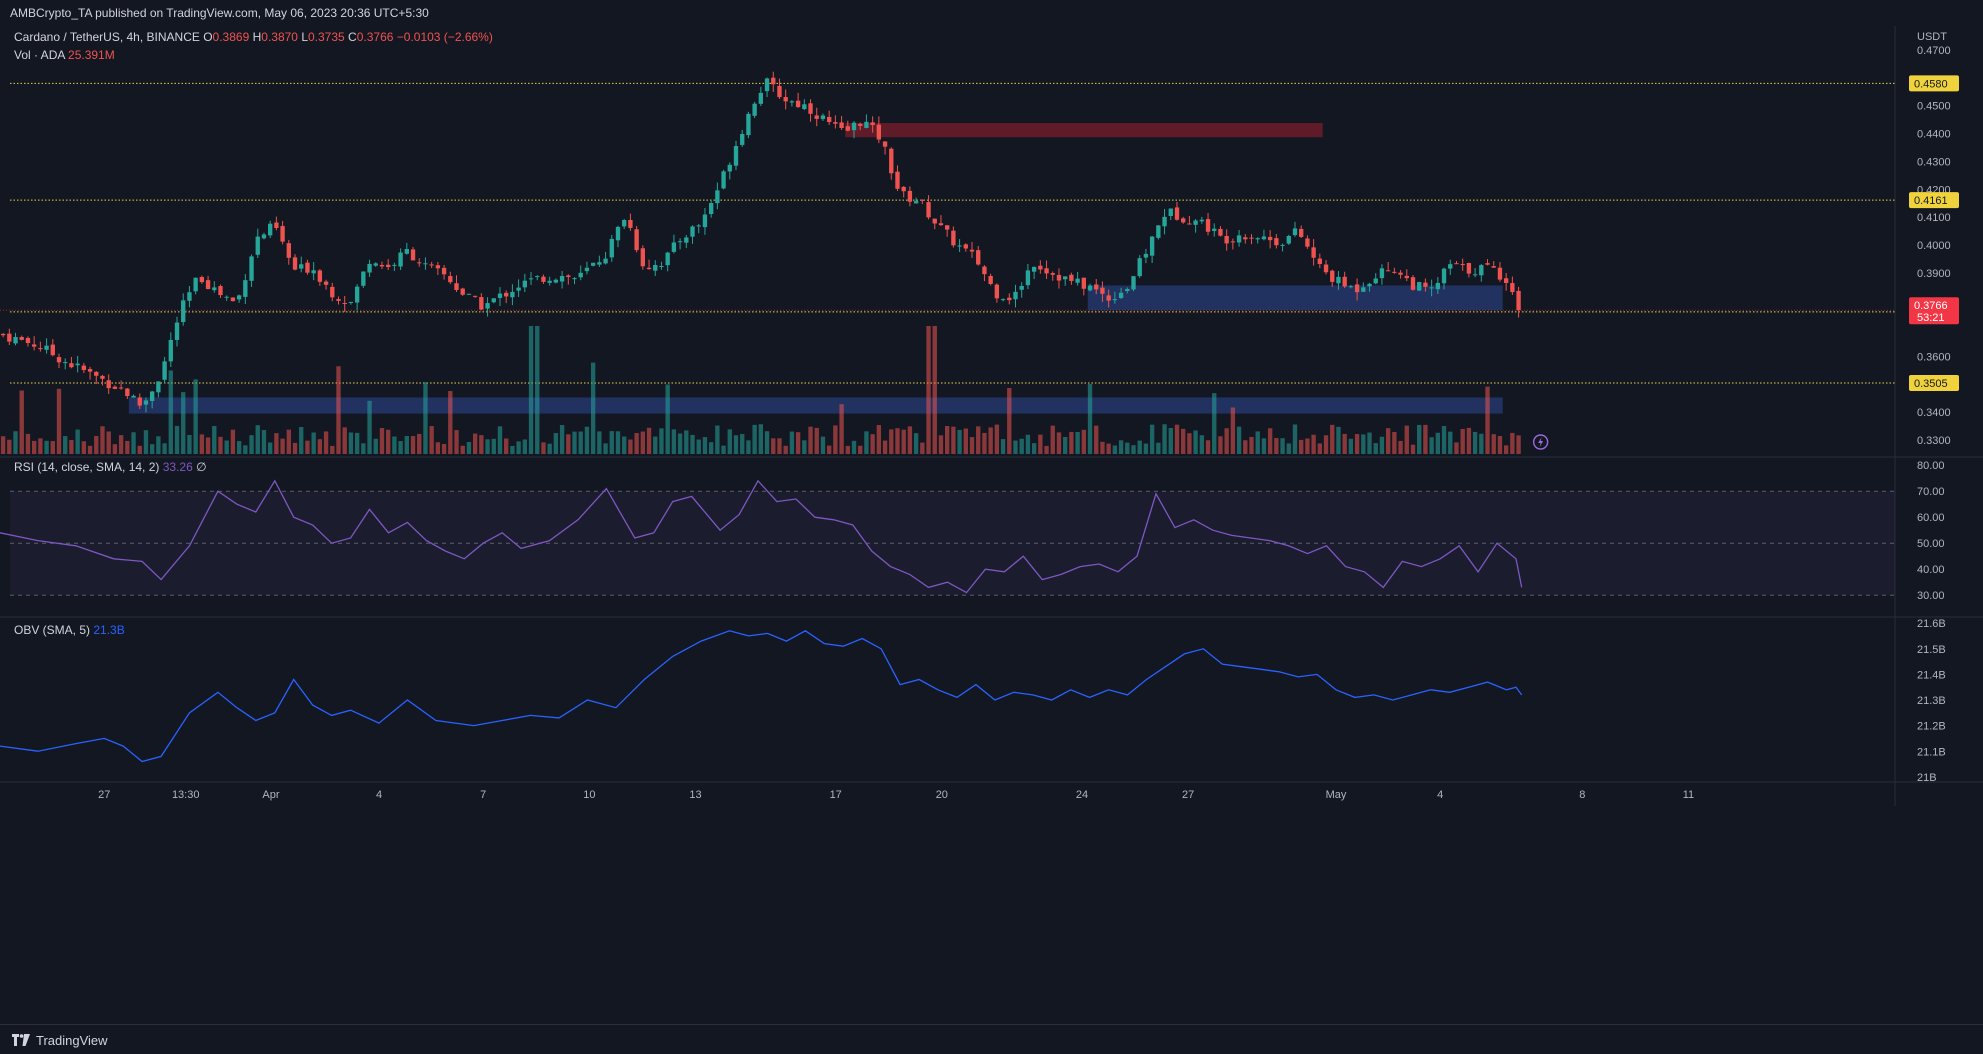  Describe the element at coordinates (1932, 37) in the screenshot. I see `price-unit-label: USDT` at that location.